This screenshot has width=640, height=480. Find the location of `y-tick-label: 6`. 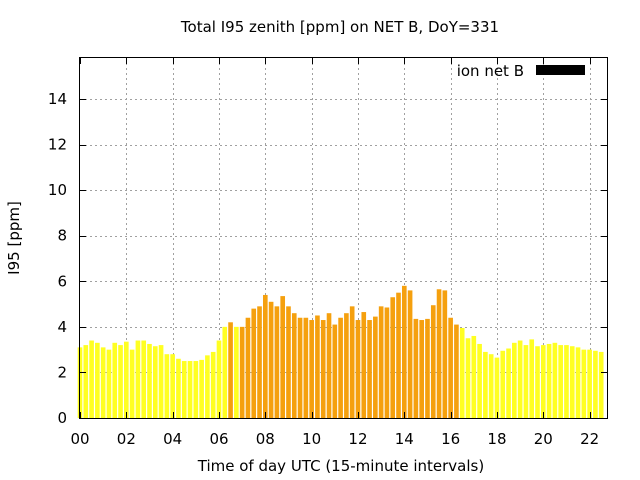

y-tick-label: 6 is located at coordinates (62, 281).